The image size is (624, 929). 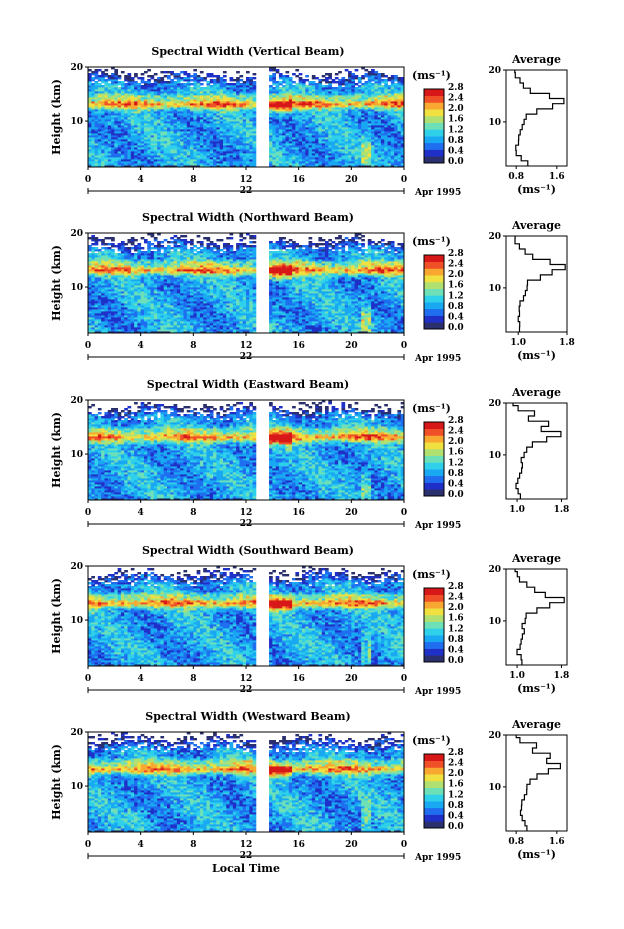 I want to click on average-x-tick-label: 1.0, so click(x=518, y=343).